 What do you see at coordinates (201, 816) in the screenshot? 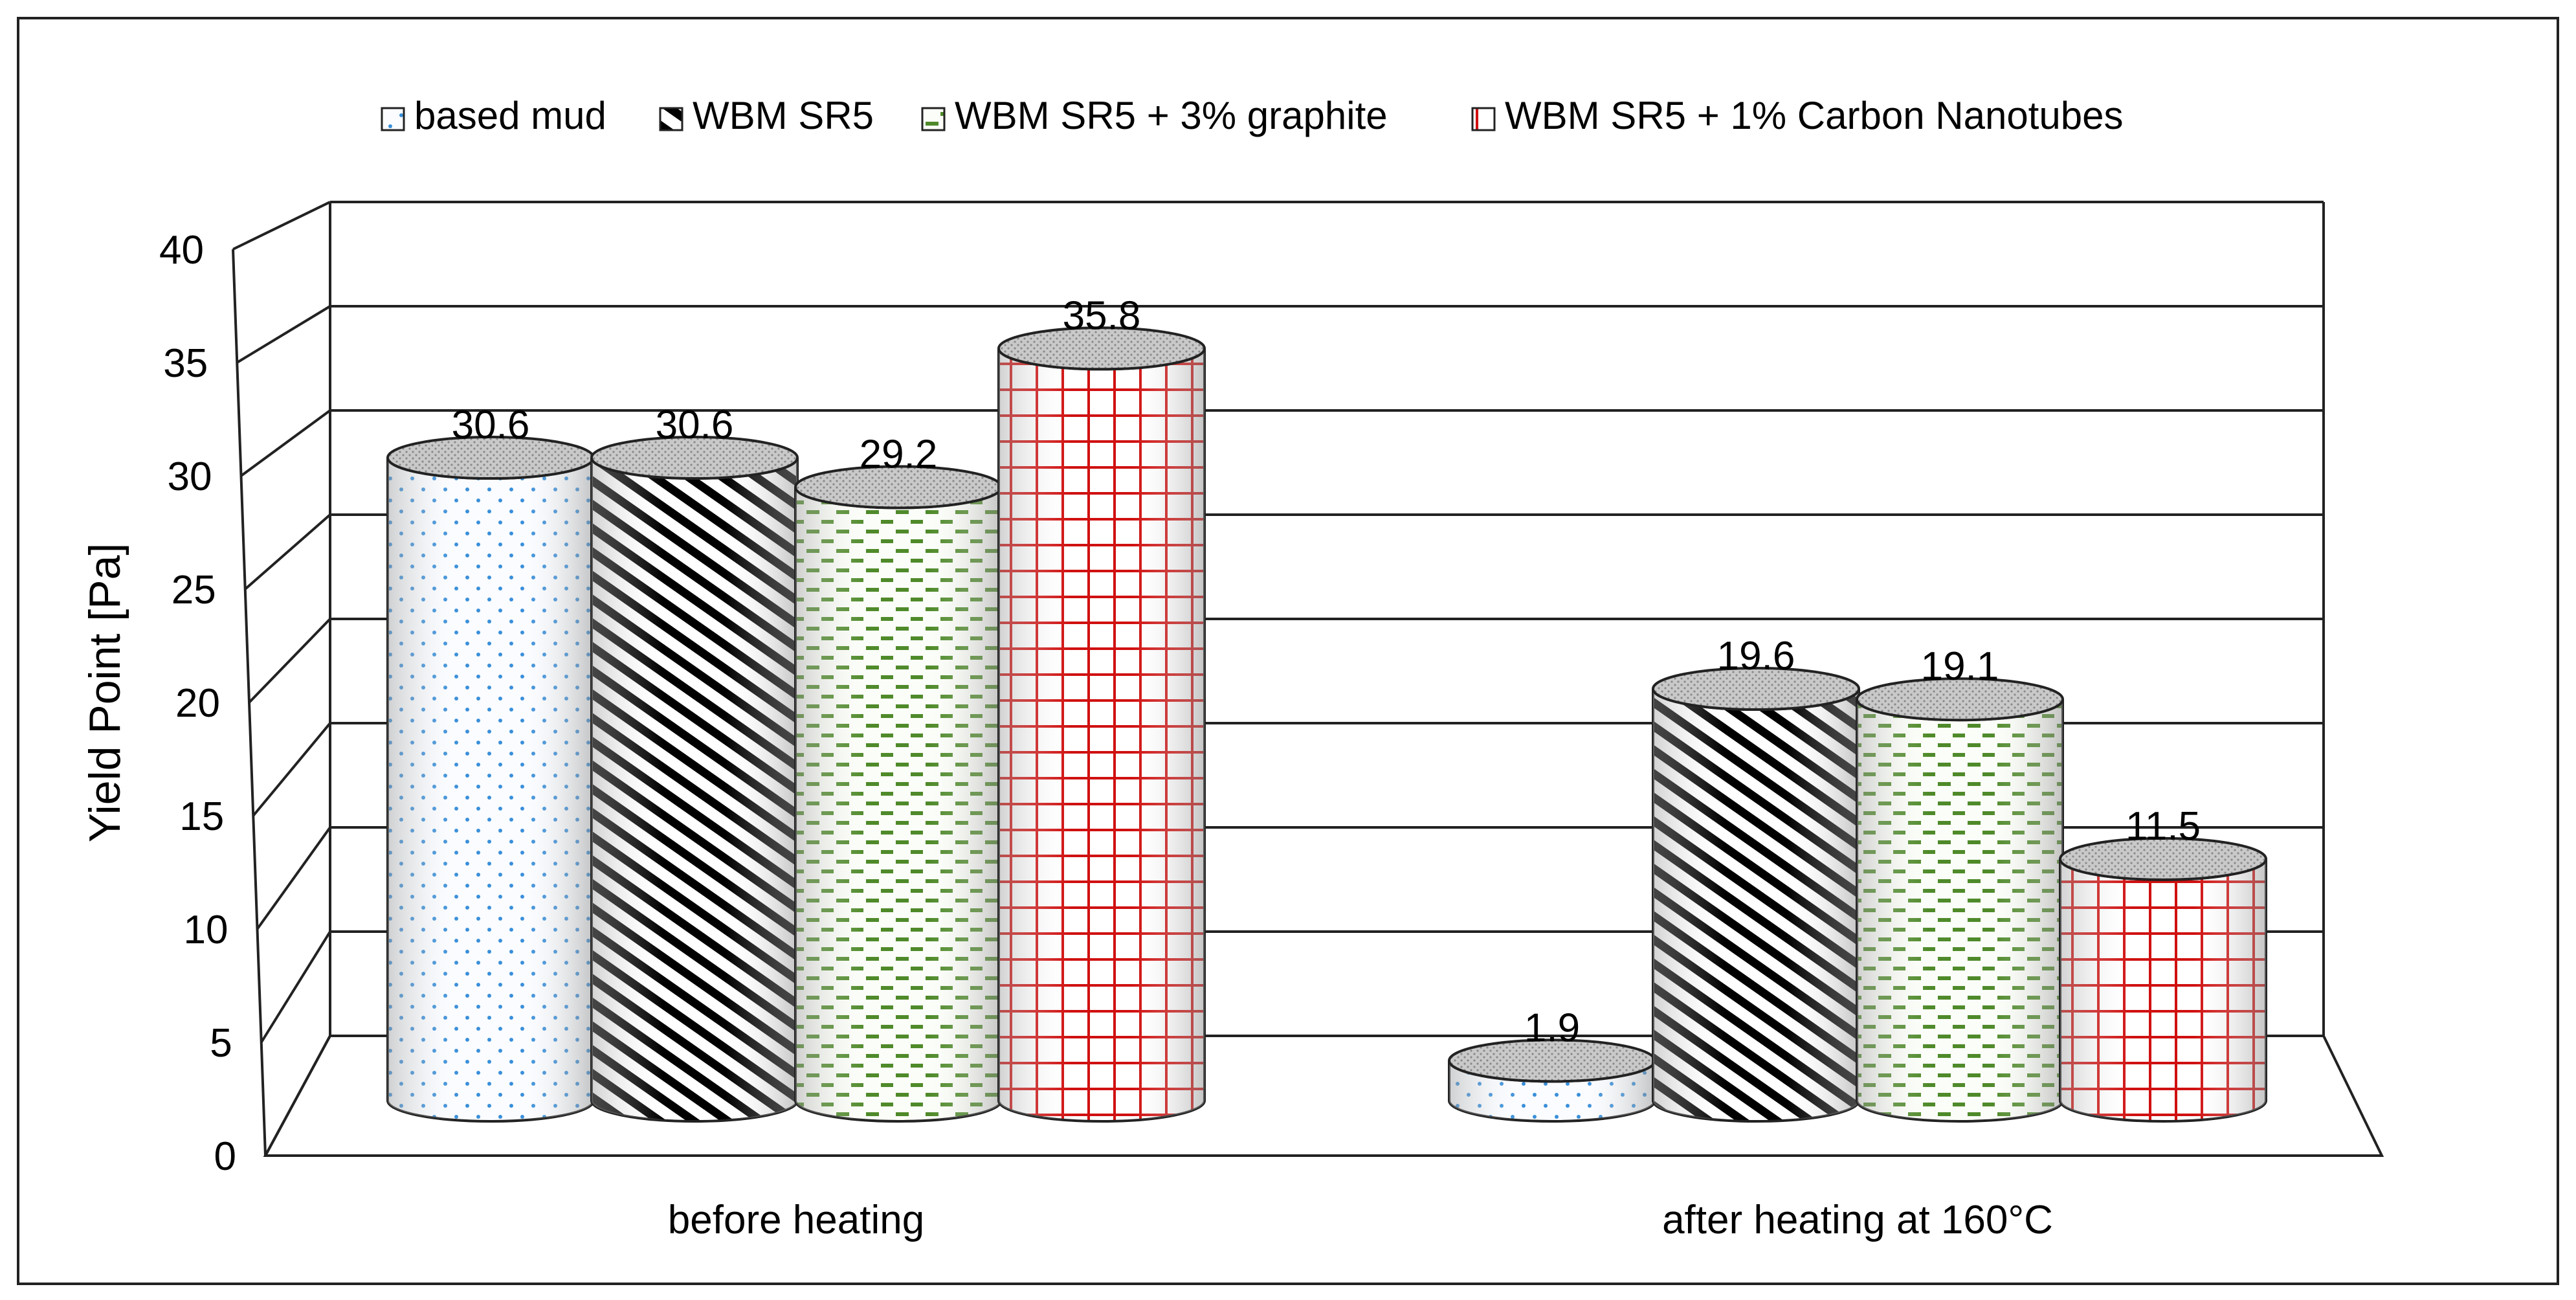
I see `y-tick-label: 15` at bounding box center [201, 816].